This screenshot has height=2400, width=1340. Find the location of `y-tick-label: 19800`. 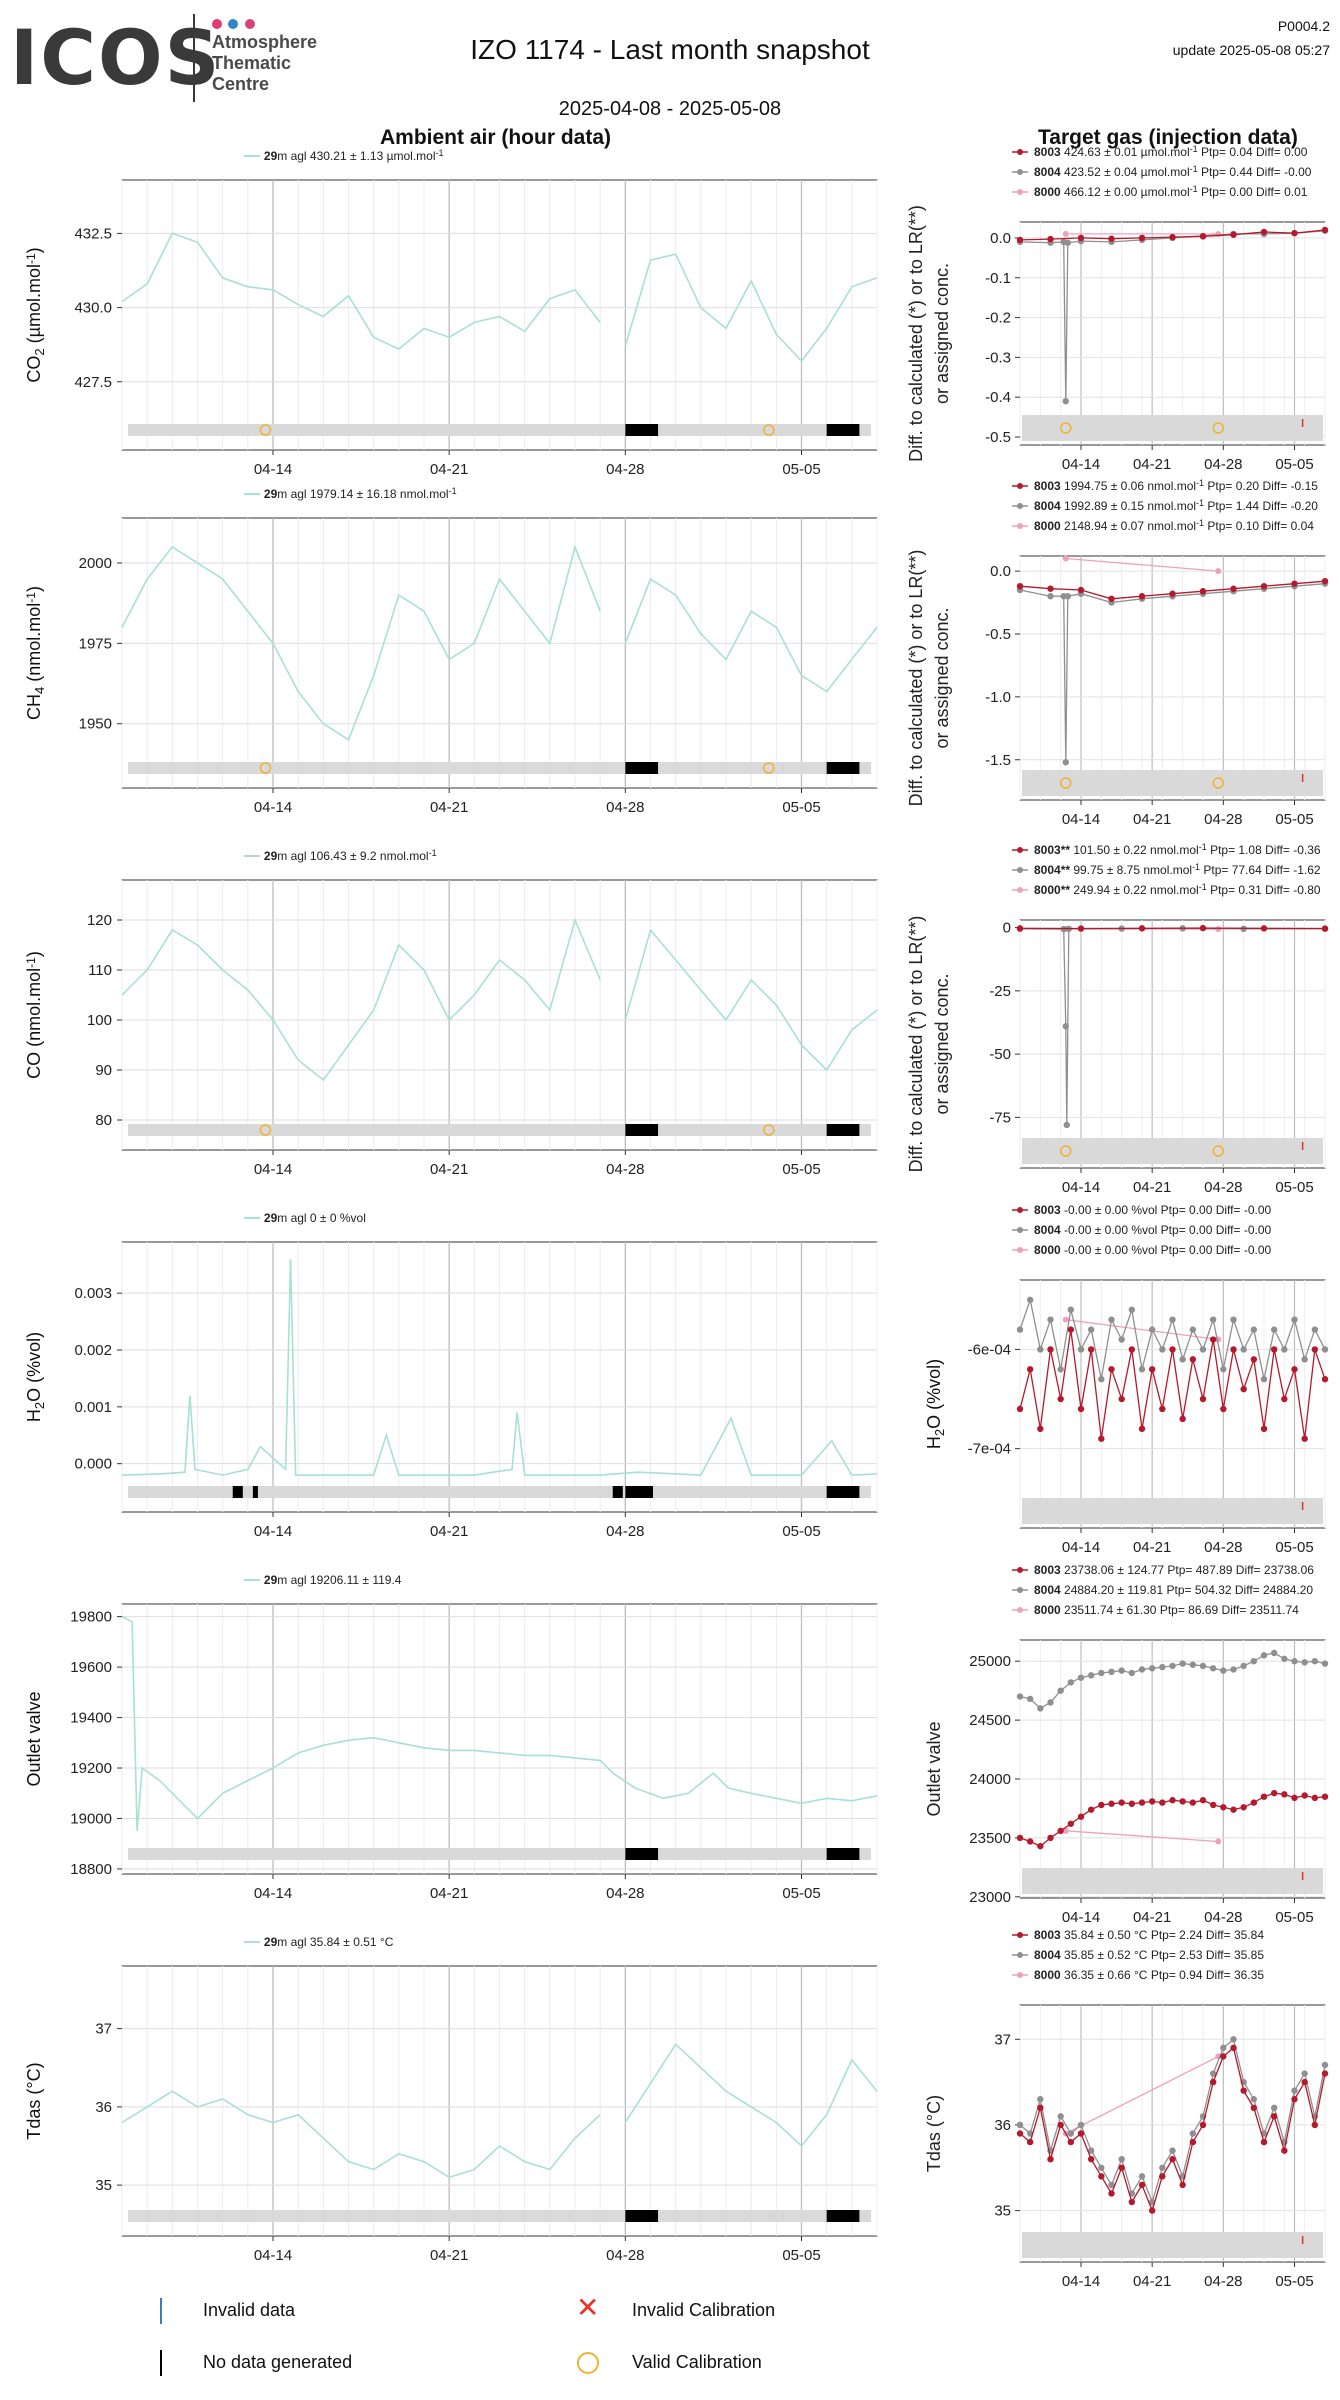

y-tick-label: 19800 is located at coordinates (91, 1617).